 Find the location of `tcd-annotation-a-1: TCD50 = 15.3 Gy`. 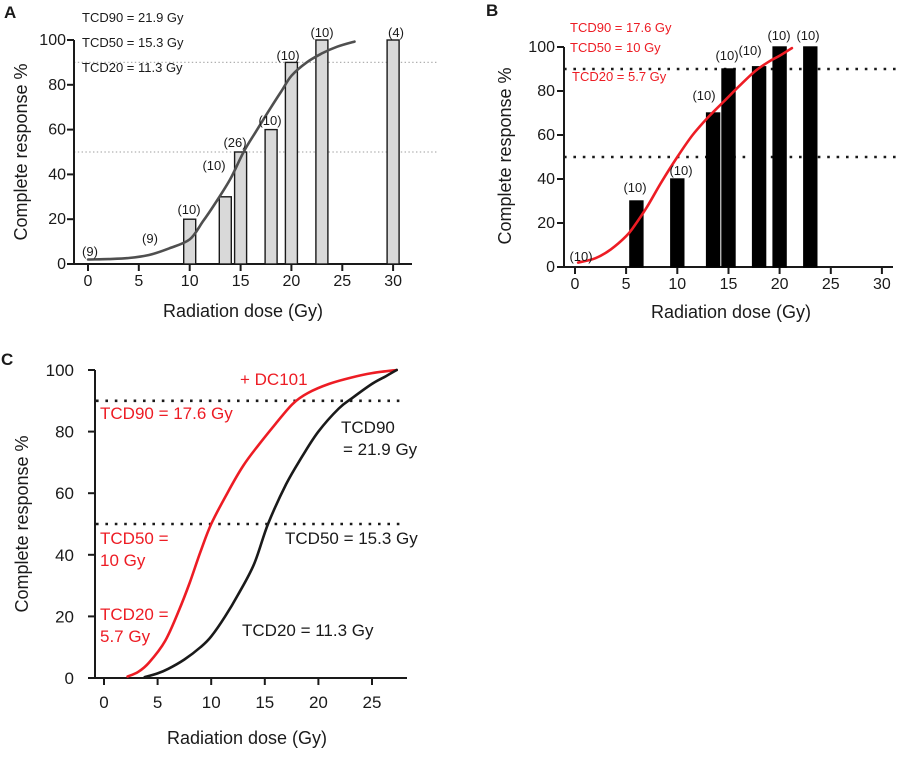

tcd-annotation-a-1: TCD50 = 15.3 Gy is located at coordinates (133, 42).